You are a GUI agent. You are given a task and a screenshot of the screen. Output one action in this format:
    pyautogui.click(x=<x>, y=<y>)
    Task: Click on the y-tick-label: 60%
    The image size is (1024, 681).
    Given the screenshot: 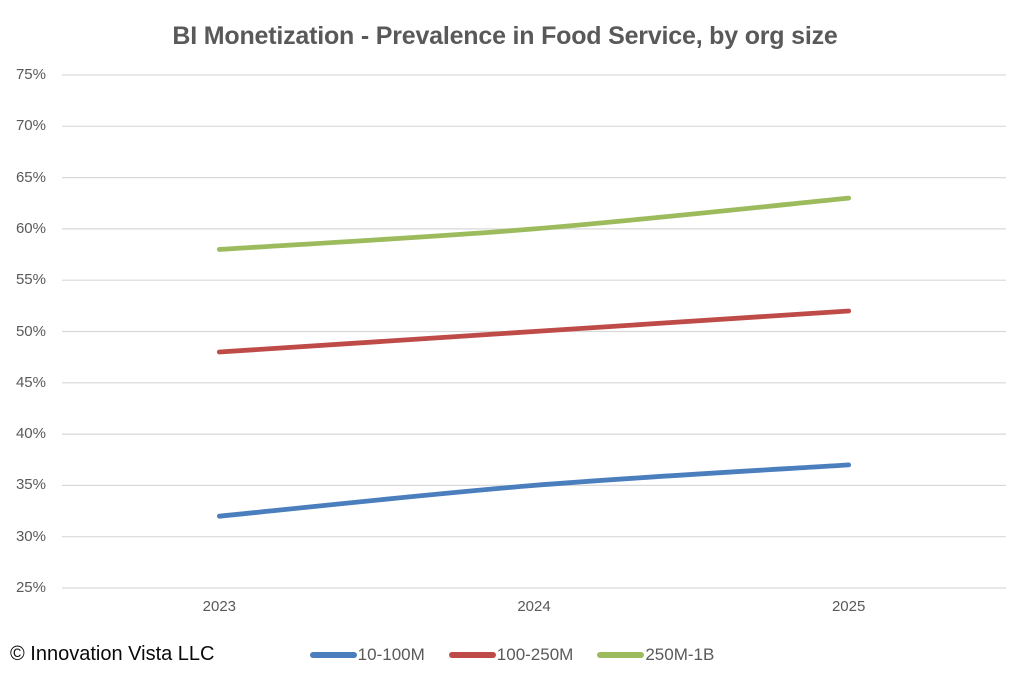 What is the action you would take?
    pyautogui.click(x=30, y=228)
    